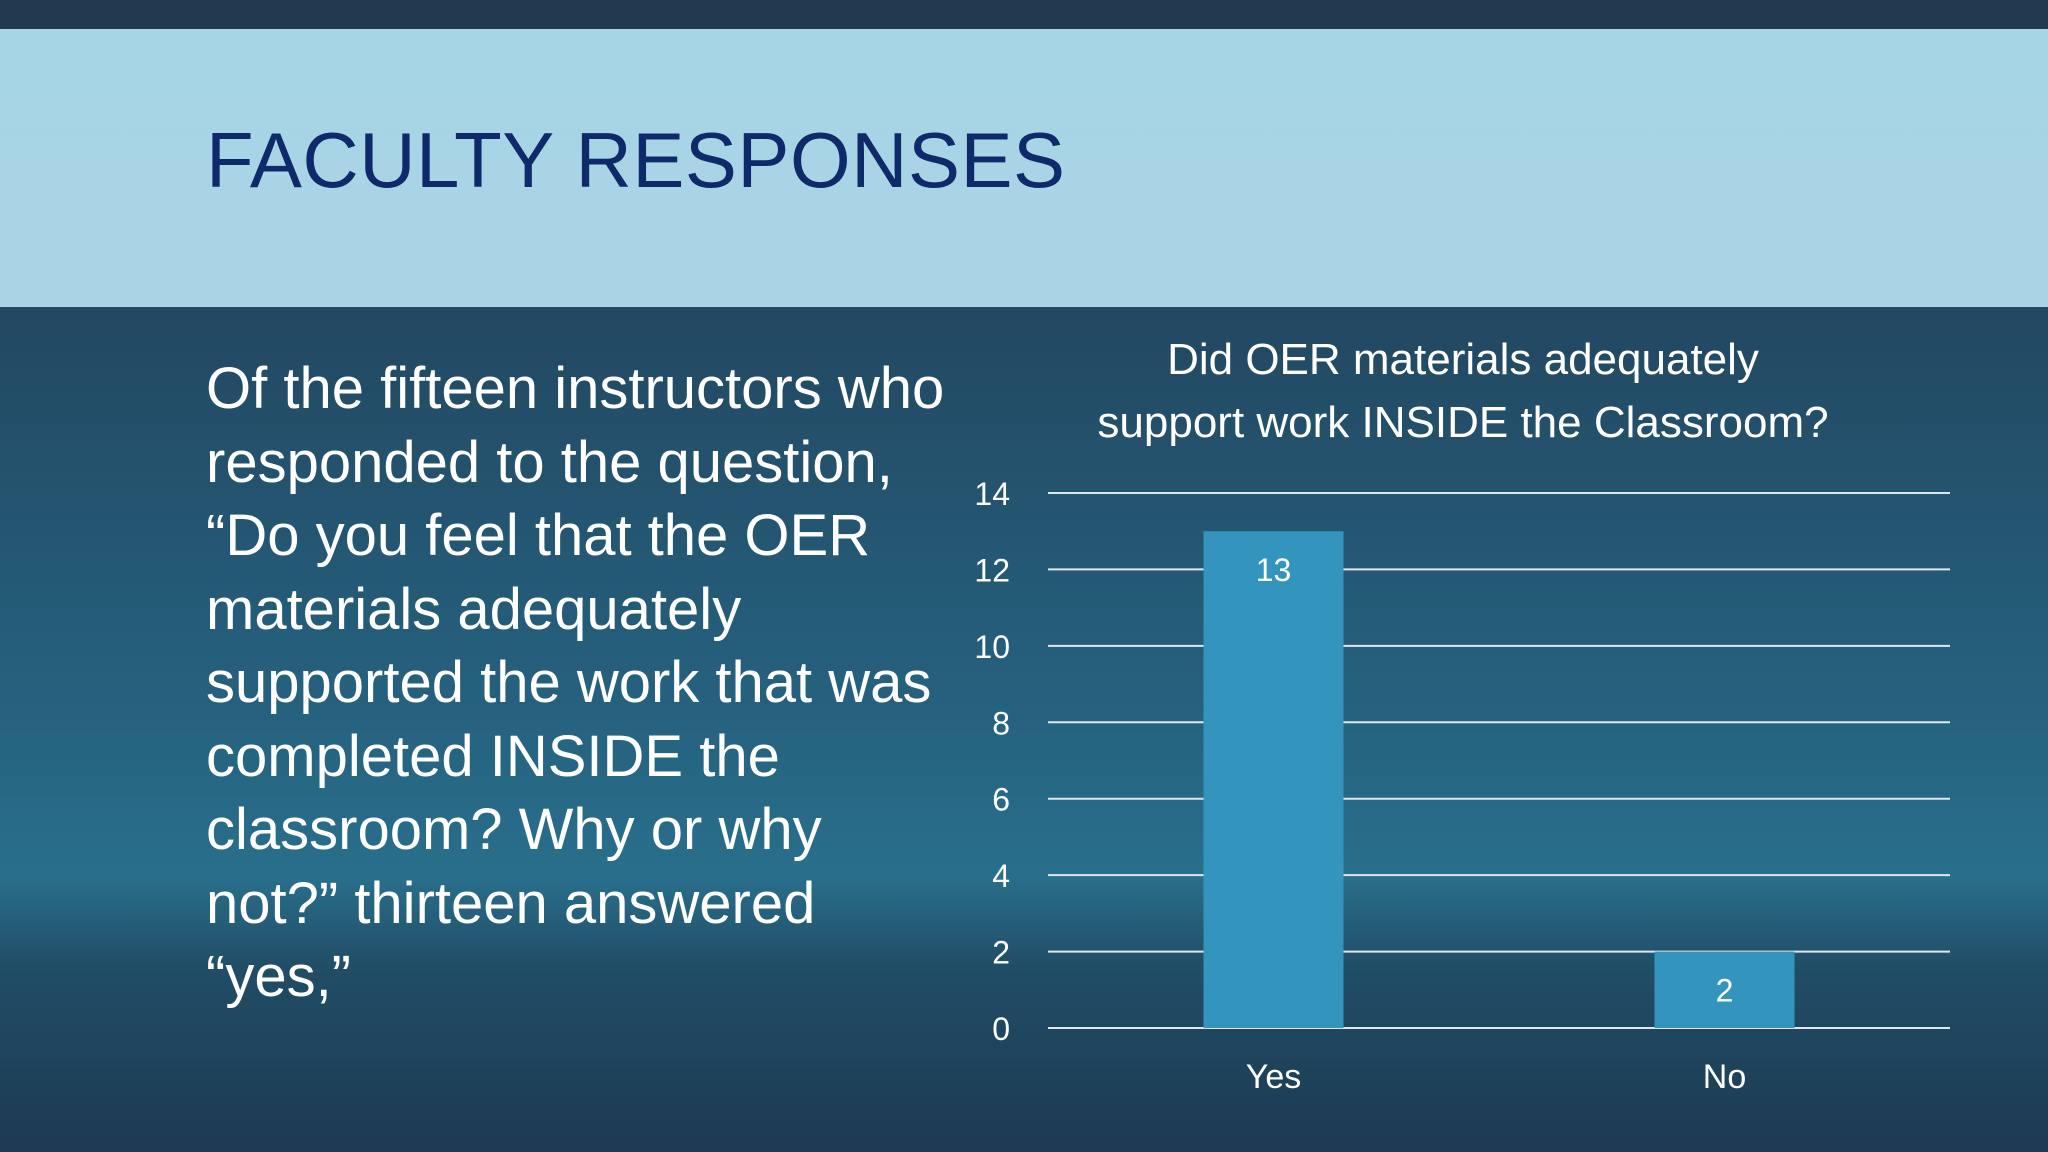  I want to click on data-labels: 13 2, so click(1495, 780).